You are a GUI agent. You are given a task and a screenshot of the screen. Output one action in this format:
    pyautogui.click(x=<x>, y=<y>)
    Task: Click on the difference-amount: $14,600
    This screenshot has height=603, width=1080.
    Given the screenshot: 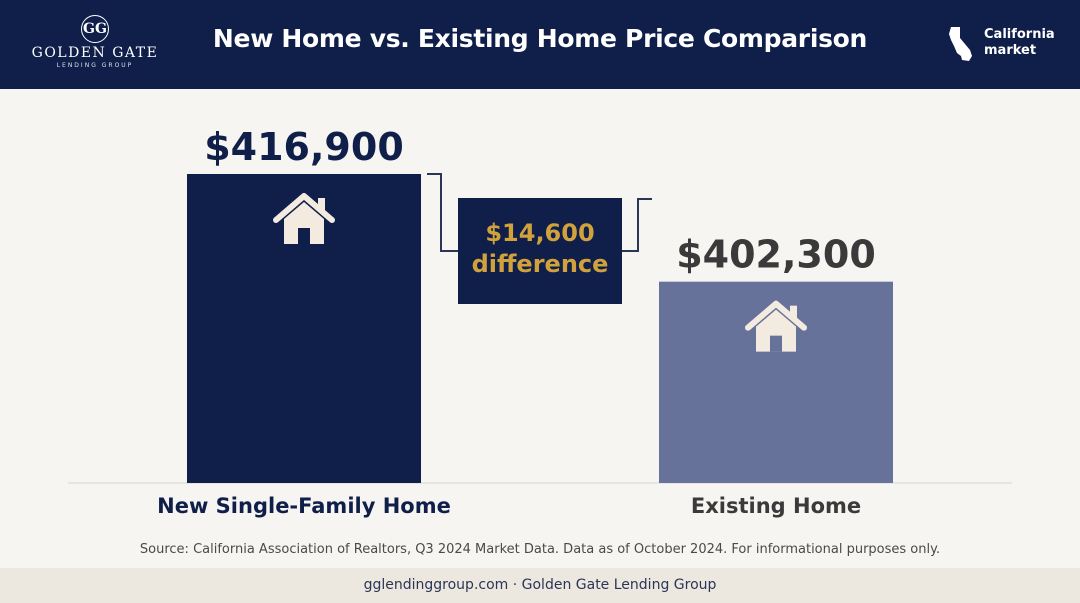 What is the action you would take?
    pyautogui.click(x=540, y=233)
    